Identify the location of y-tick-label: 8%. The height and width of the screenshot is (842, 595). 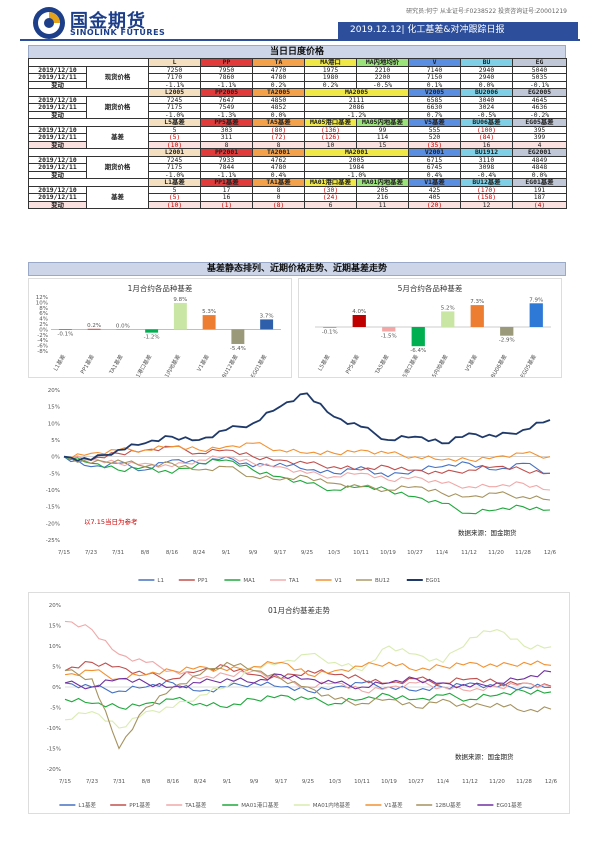
(43, 309).